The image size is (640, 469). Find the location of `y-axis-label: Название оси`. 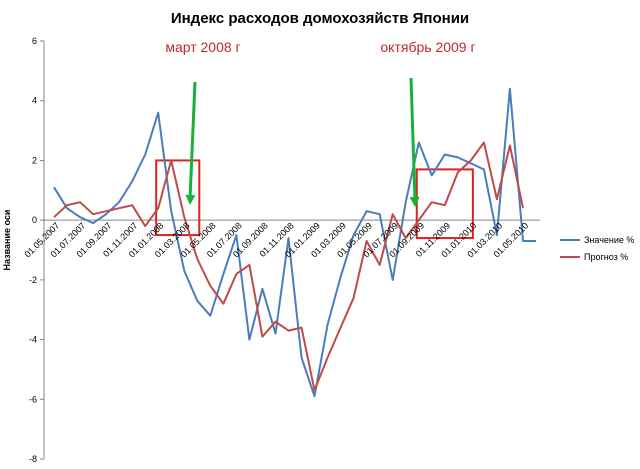

y-axis-label: Название оси is located at coordinates (7, 240).